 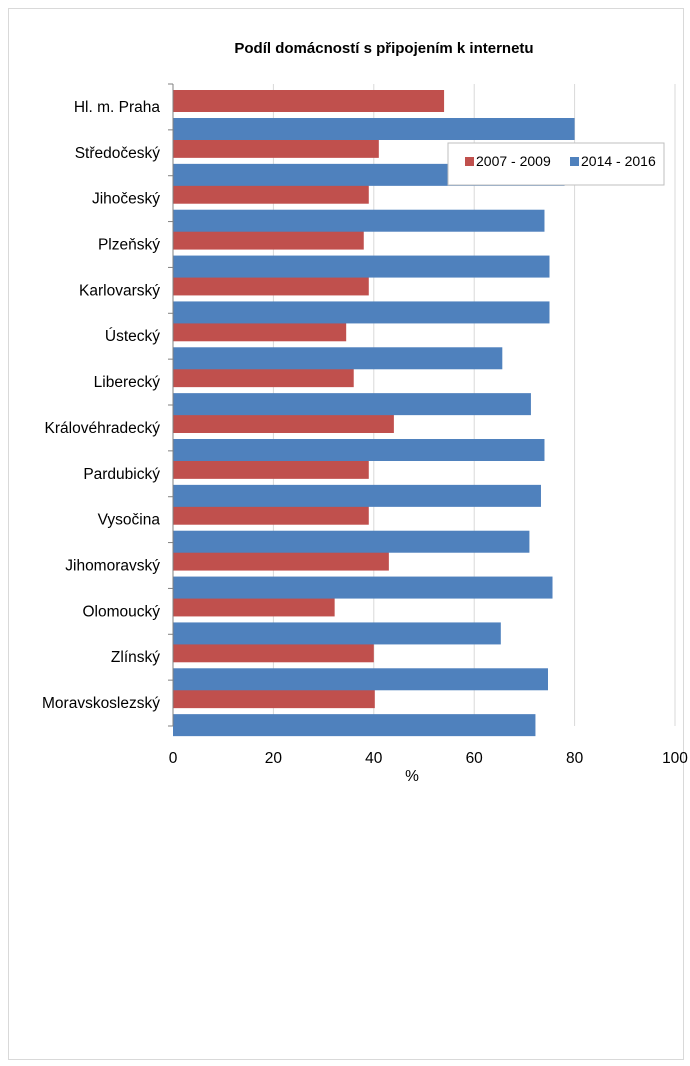 I want to click on x-tick-label: 20, so click(x=274, y=758).